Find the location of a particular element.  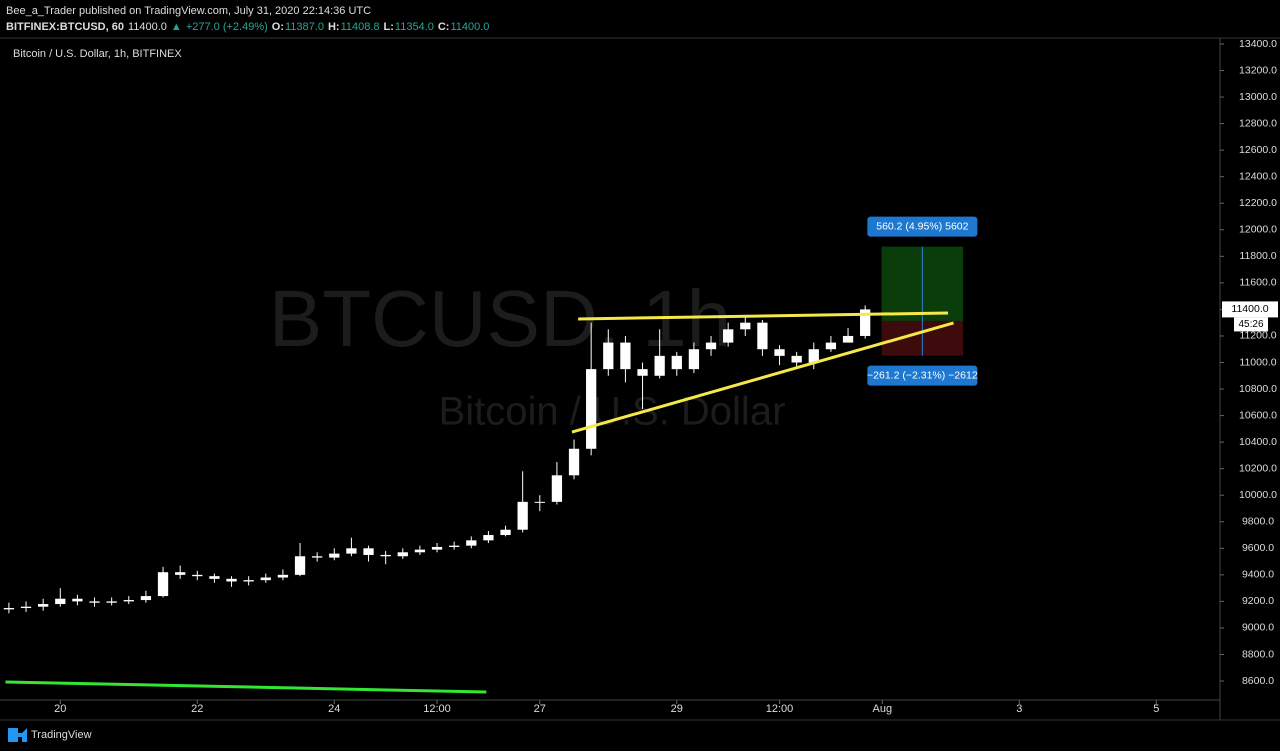

y-tick-label: 9000.0 is located at coordinates (1258, 628).